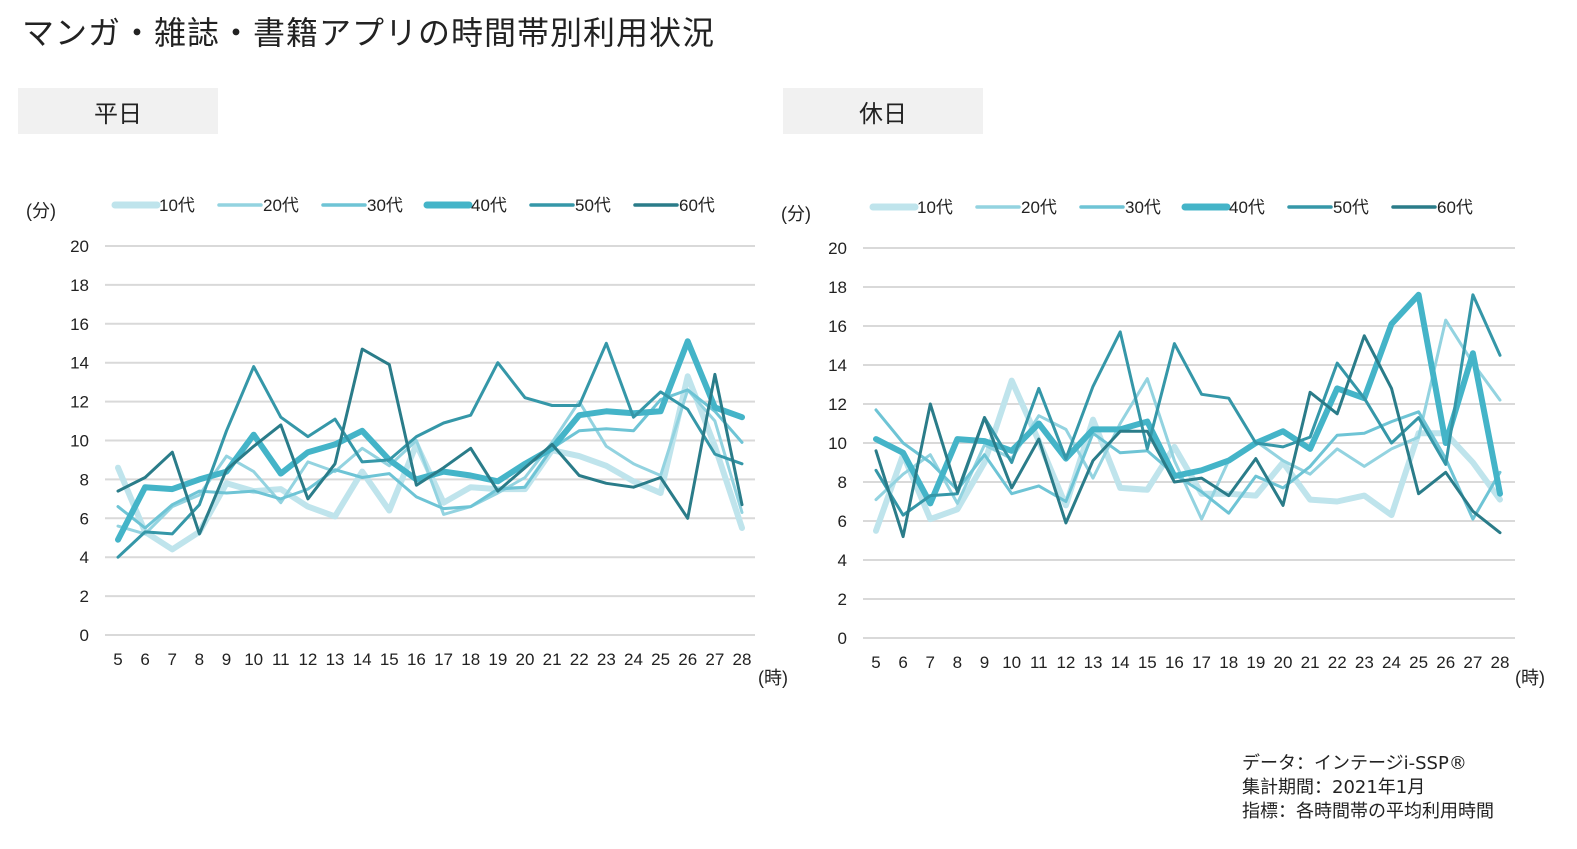 This screenshot has width=1577, height=849. I want to click on x-tick-label: 6, so click(144, 659).